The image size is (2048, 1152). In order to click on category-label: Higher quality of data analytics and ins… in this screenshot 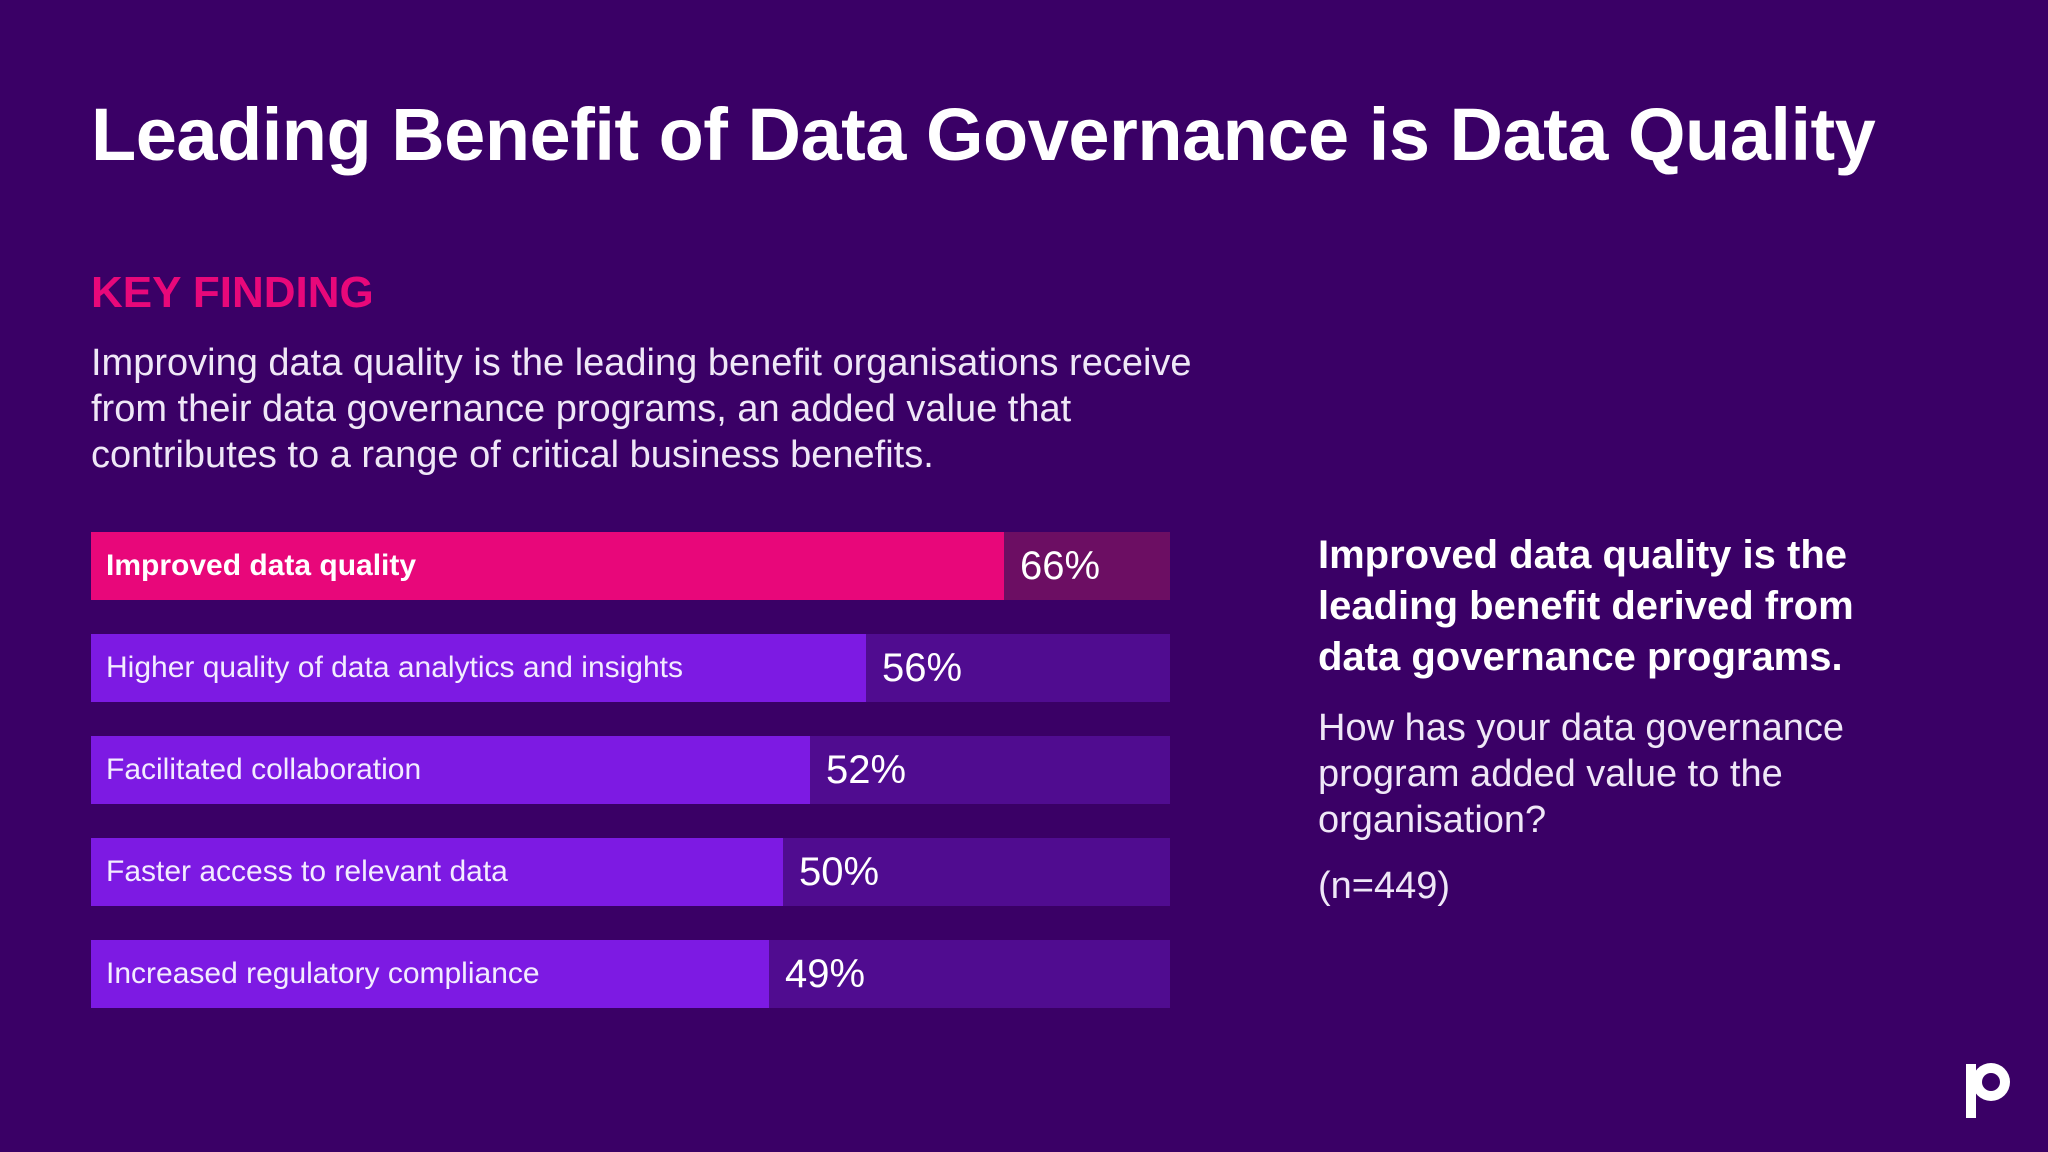, I will do `click(395, 667)`.